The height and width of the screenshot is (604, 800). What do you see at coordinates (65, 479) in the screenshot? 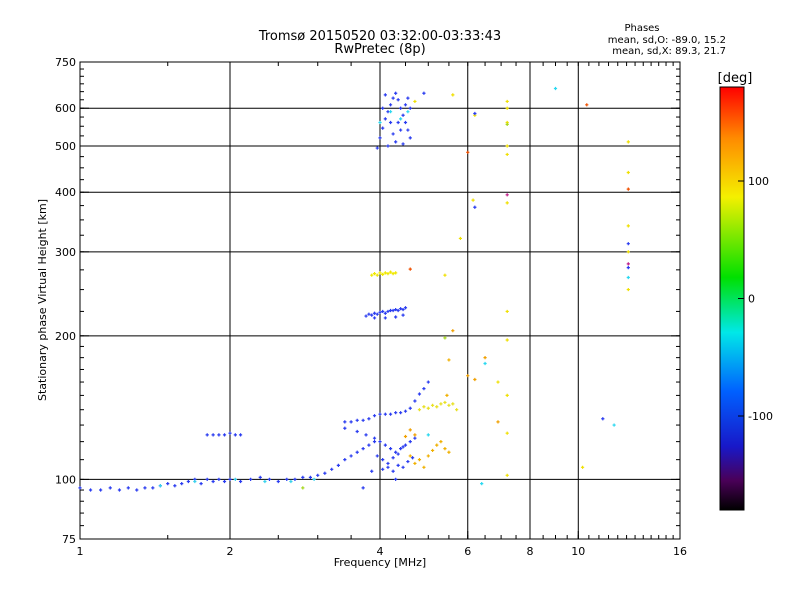
I see `y-tick-label: 100` at bounding box center [65, 479].